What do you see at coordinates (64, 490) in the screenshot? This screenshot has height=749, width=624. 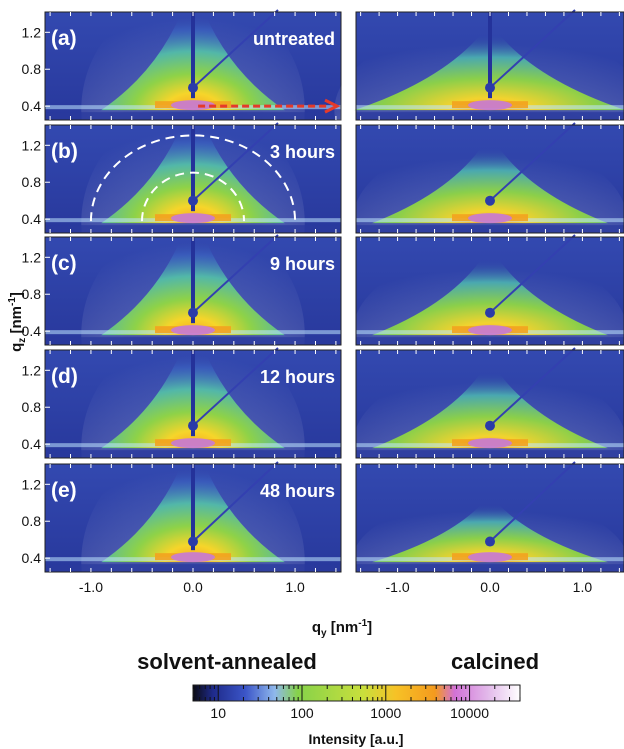 I see `panel-label: (e)` at bounding box center [64, 490].